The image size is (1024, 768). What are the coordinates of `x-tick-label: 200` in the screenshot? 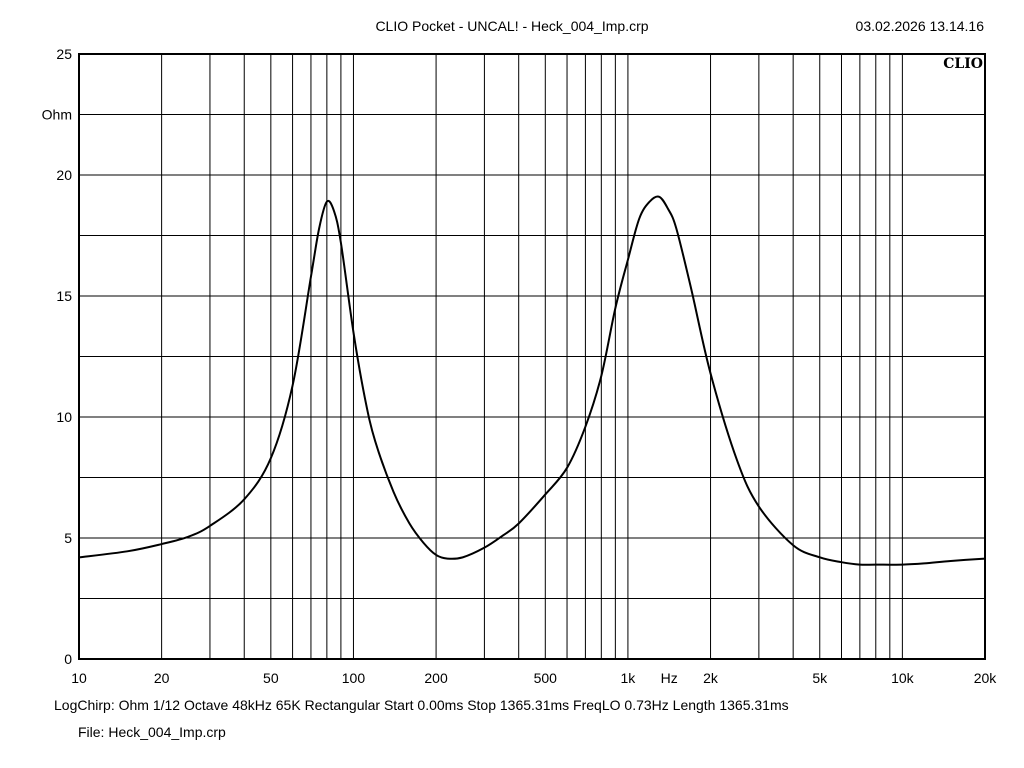 It's located at (436, 678).